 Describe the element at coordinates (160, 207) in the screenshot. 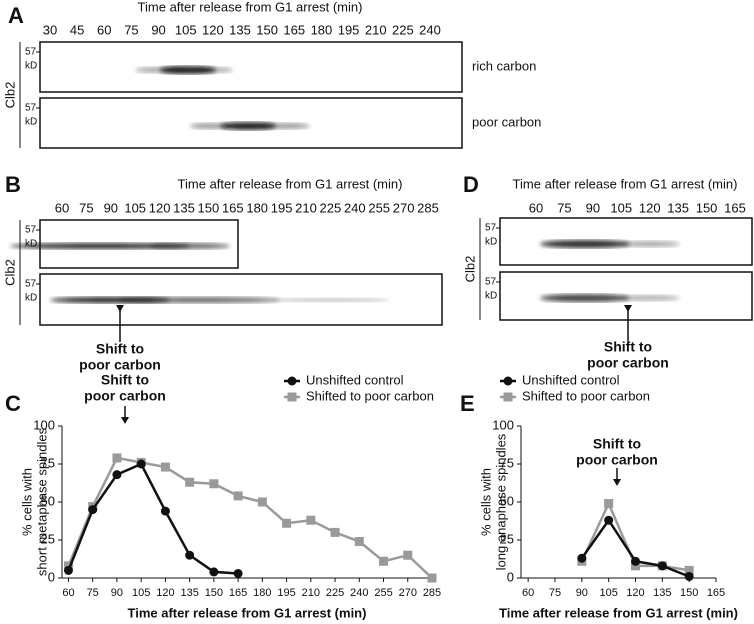

I see `lane-label: 120` at that location.